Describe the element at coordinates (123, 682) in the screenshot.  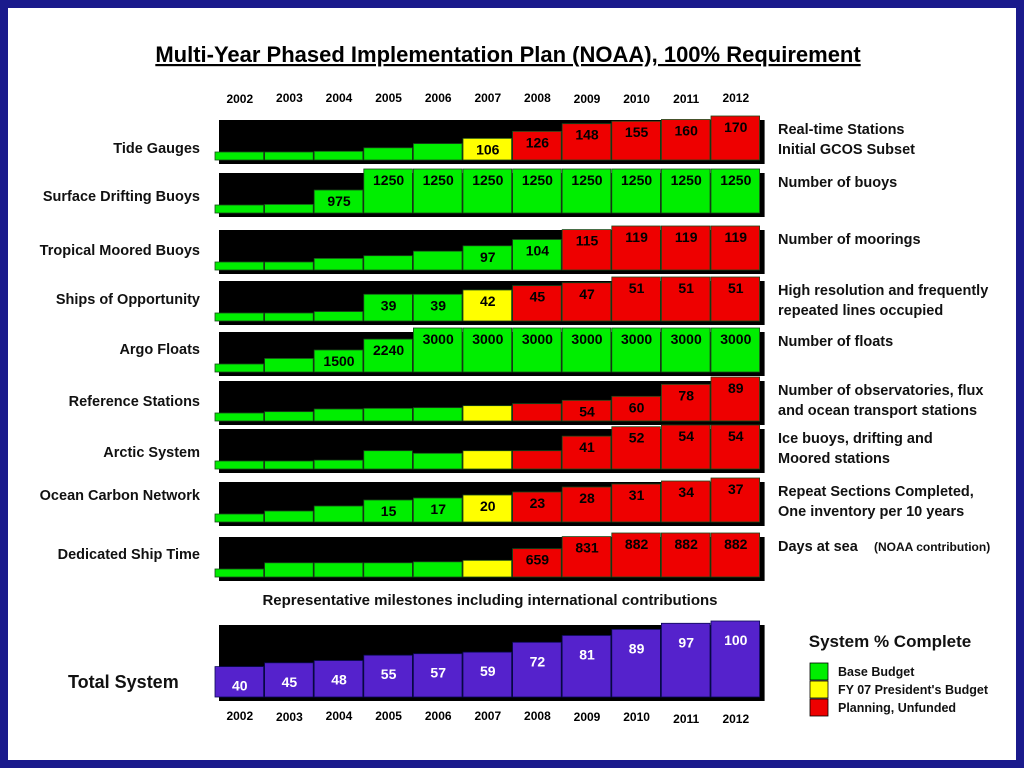
I see `total-label: Total System` at that location.